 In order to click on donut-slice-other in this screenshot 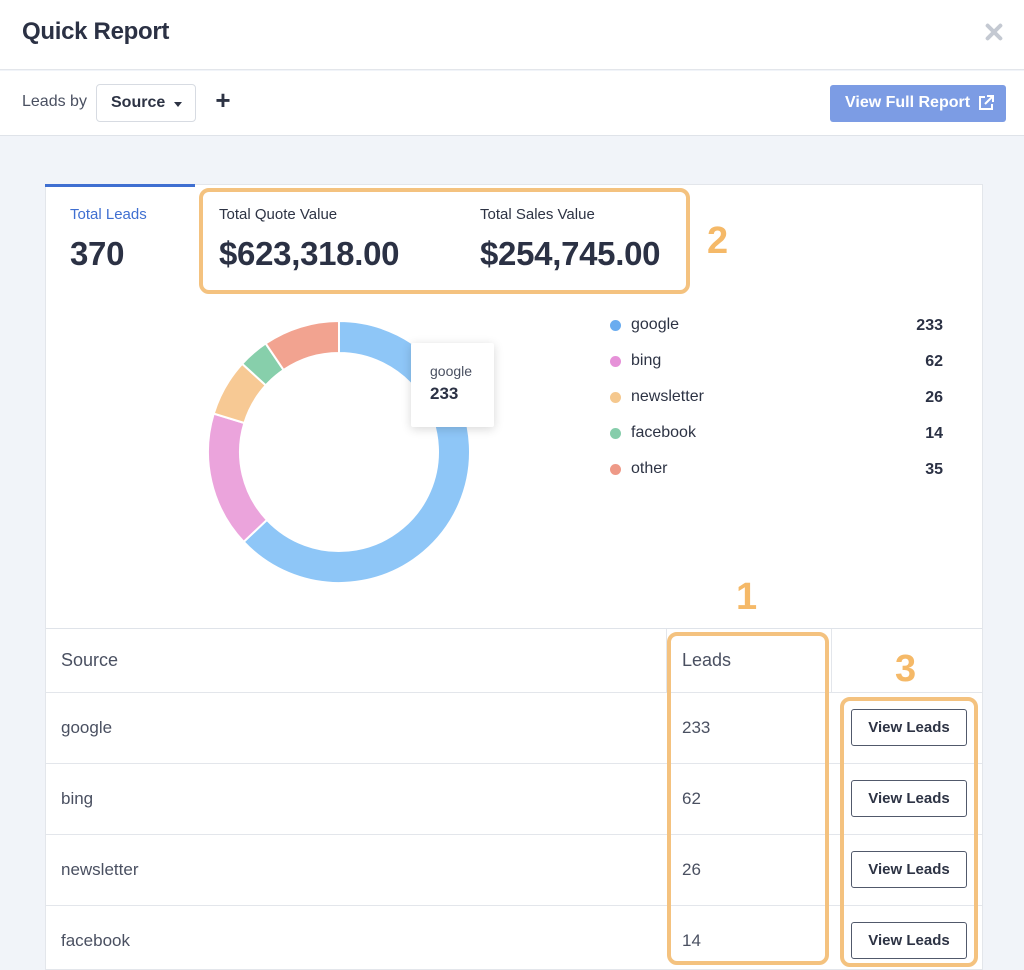, I will do `click(302, 345)`.